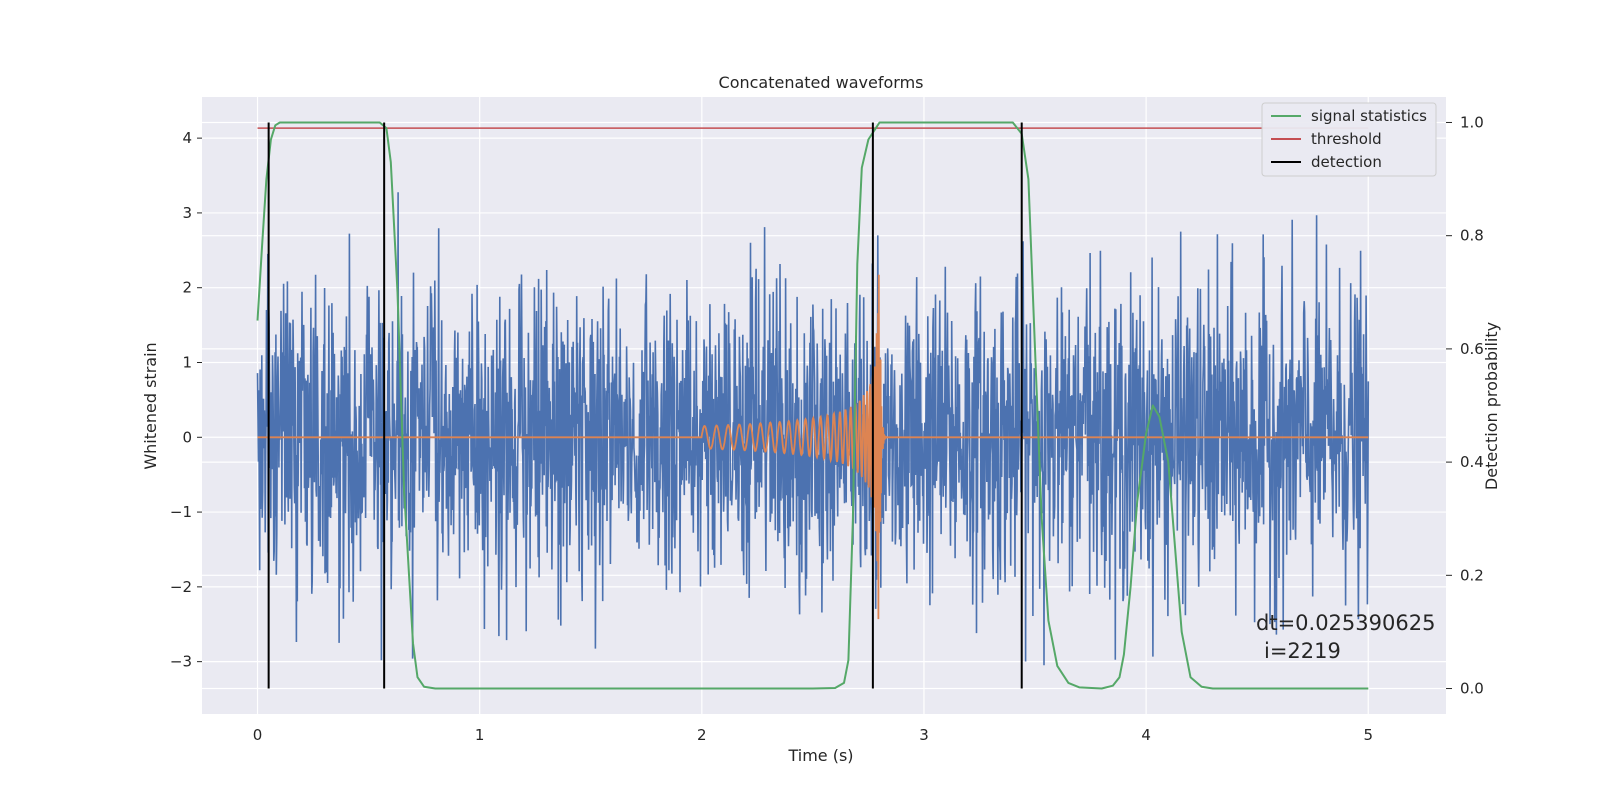 The image size is (1600, 800). Describe the element at coordinates (821, 82) in the screenshot. I see `chart-title: Concatenated waveforms` at that location.